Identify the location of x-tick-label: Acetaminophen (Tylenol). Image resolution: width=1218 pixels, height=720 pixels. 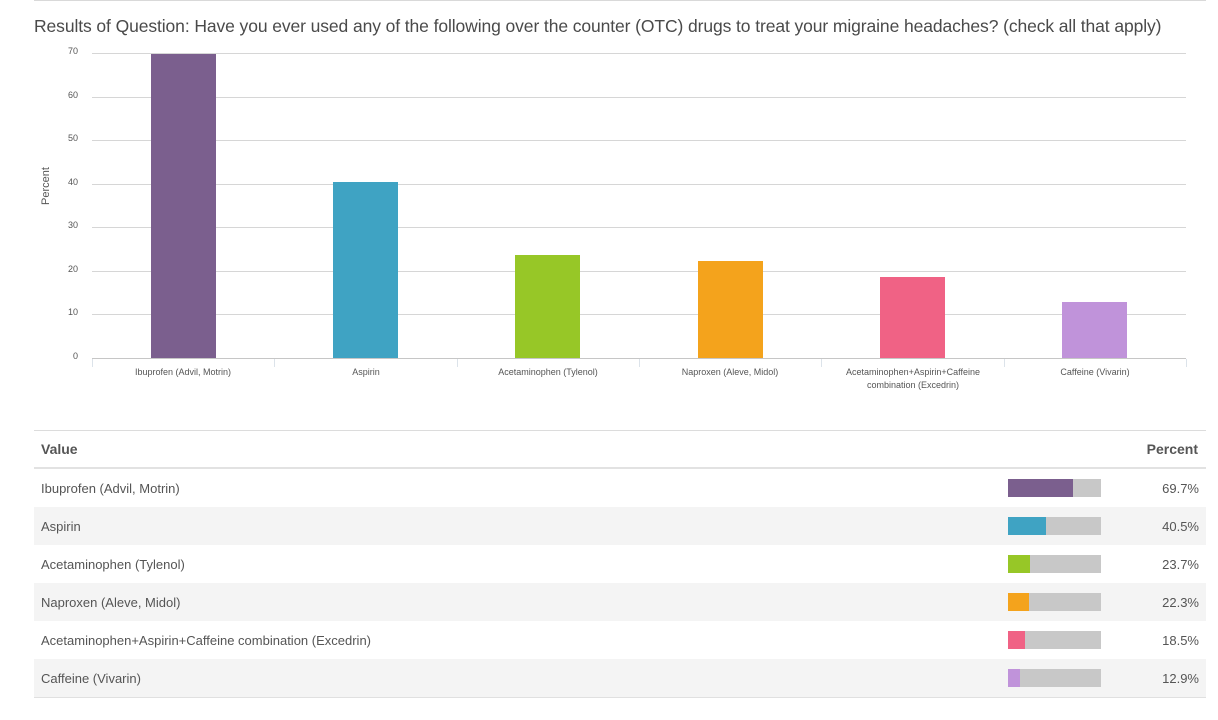
(548, 372).